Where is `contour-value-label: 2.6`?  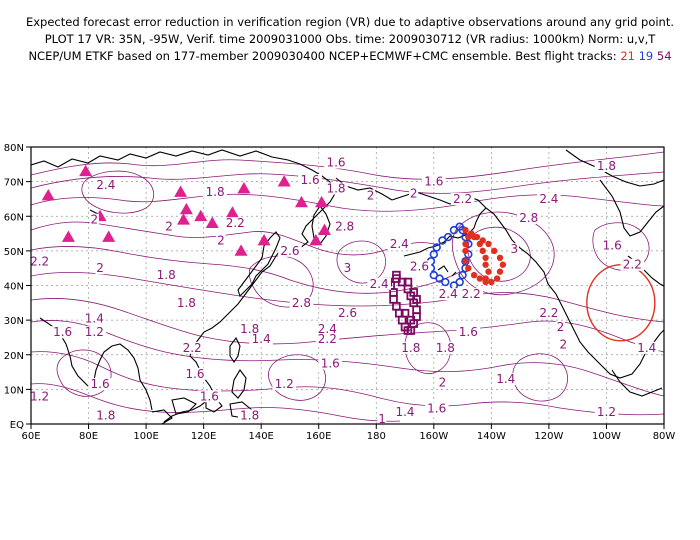
contour-value-label: 2.6 is located at coordinates (347, 313).